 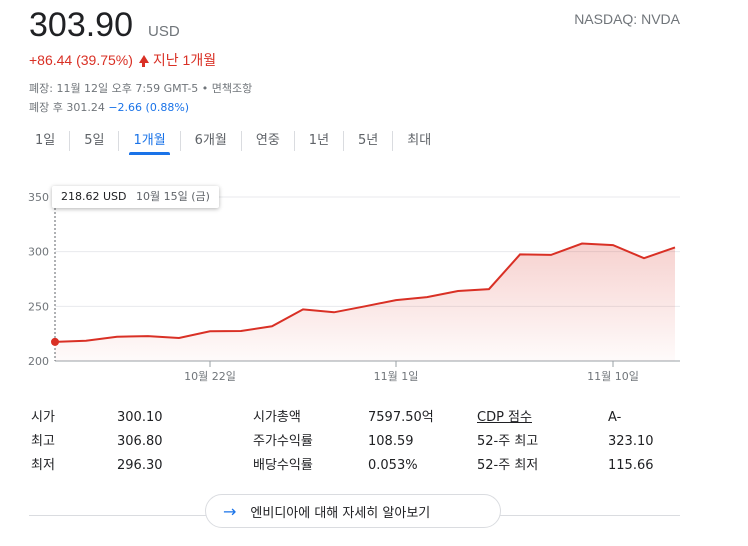 I want to click on stock-price: 303.90, so click(x=81, y=25).